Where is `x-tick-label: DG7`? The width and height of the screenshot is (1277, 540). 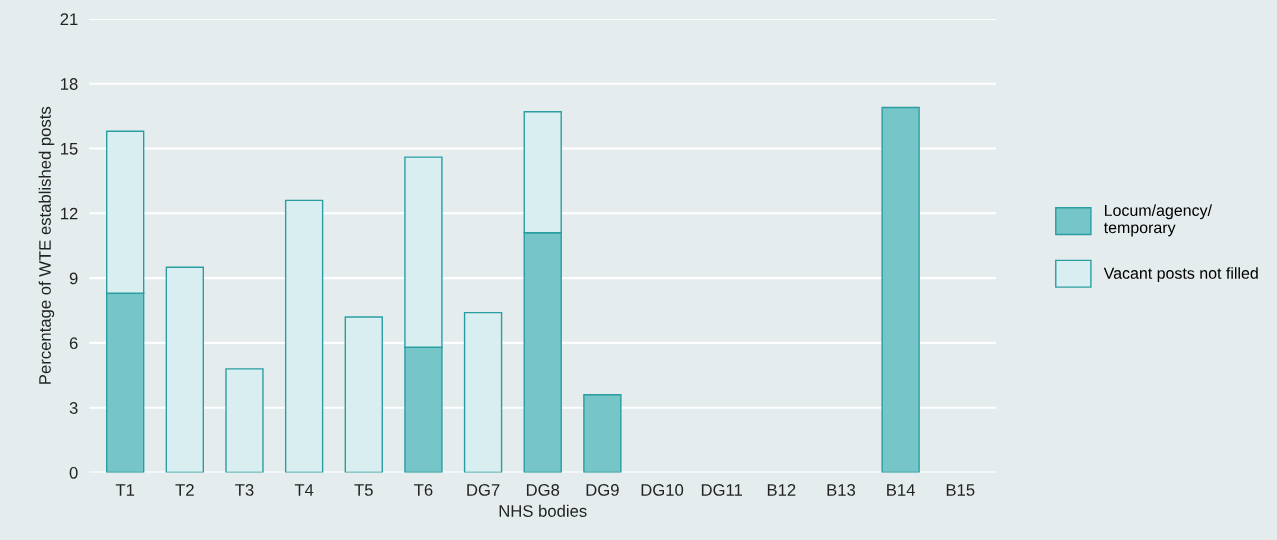 x-tick-label: DG7 is located at coordinates (483, 490).